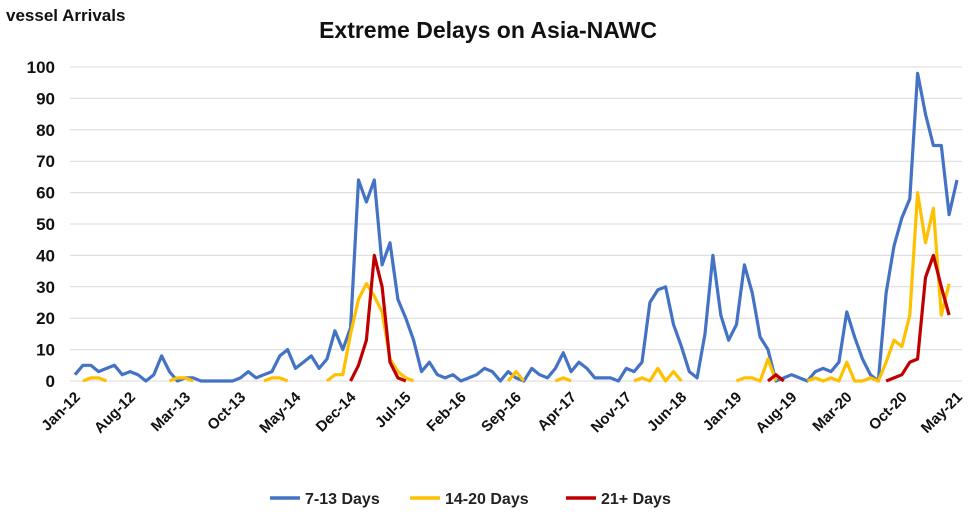 Image resolution: width=977 pixels, height=522 pixels. What do you see at coordinates (776, 413) in the screenshot?
I see `x-tick-label: Aug-19` at bounding box center [776, 413].